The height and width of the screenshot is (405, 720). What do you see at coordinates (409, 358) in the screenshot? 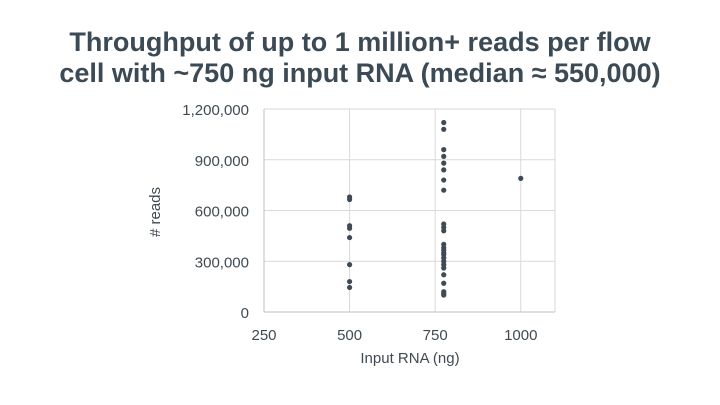
I see `x-axis-label: Input RNA (ng)` at bounding box center [409, 358].